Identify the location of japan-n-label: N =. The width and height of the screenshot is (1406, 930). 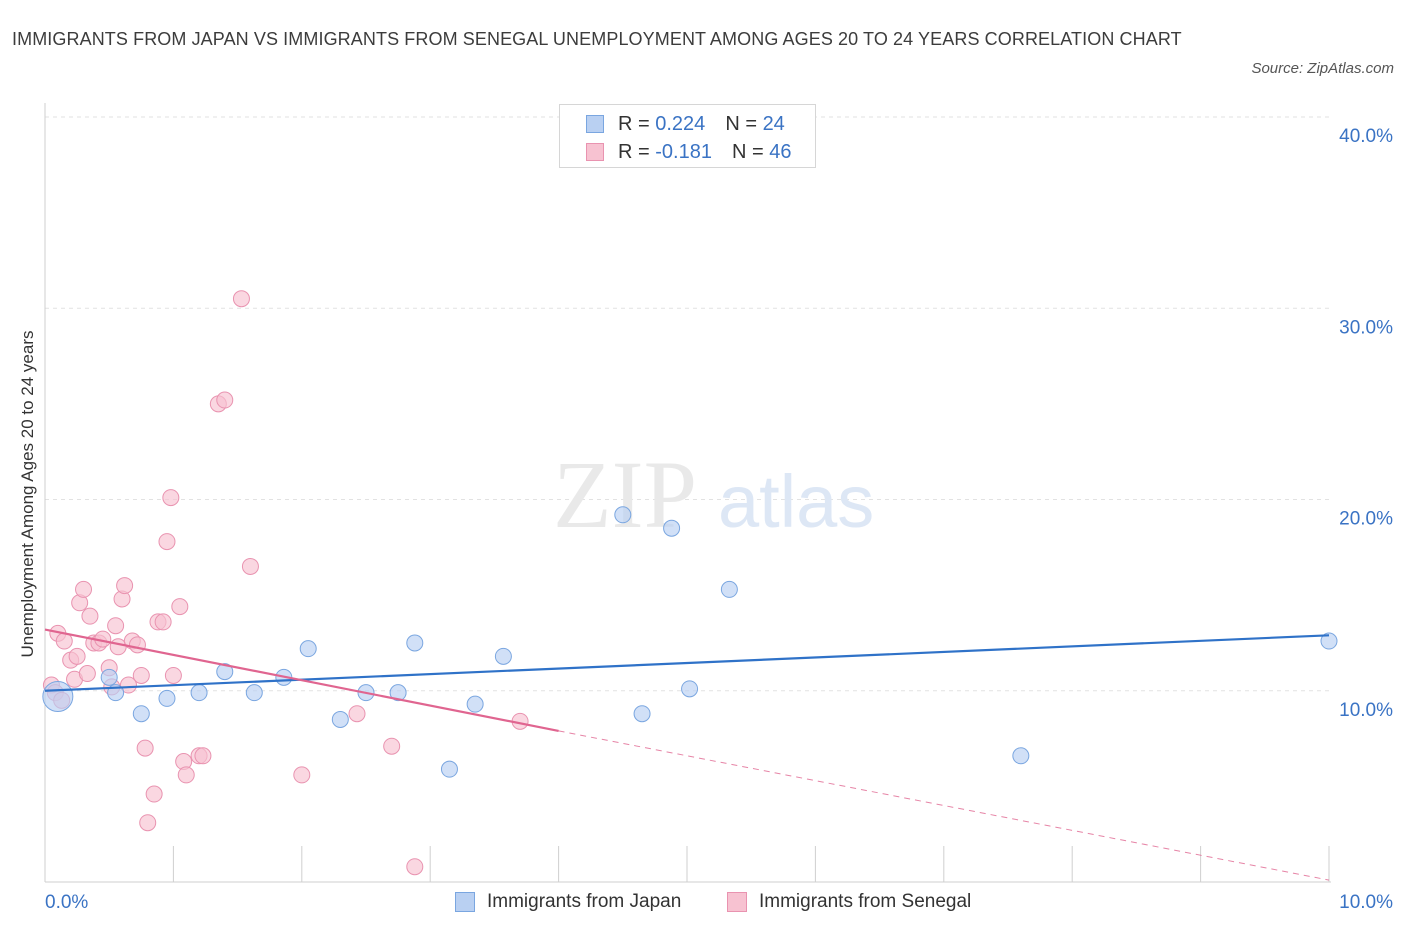
(744, 124).